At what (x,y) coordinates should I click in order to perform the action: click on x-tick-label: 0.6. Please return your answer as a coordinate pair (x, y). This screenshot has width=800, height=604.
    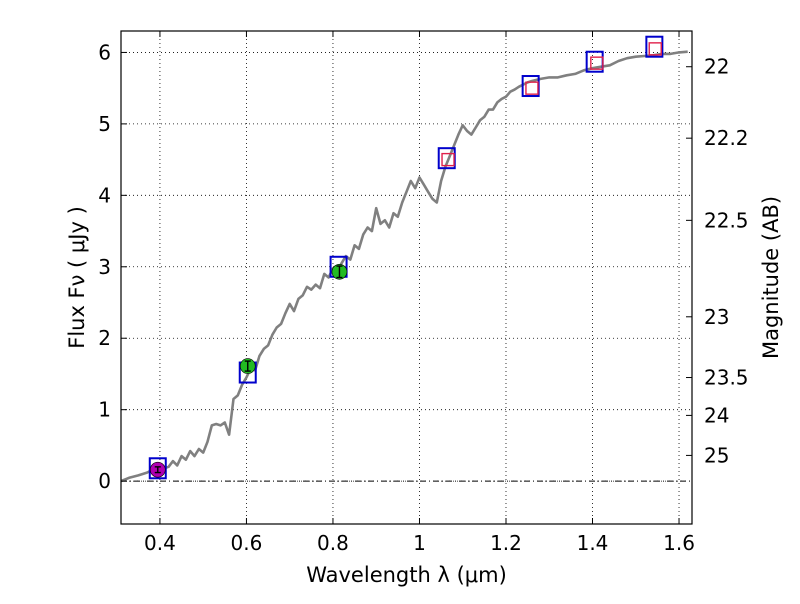
    Looking at the image, I should click on (247, 543).